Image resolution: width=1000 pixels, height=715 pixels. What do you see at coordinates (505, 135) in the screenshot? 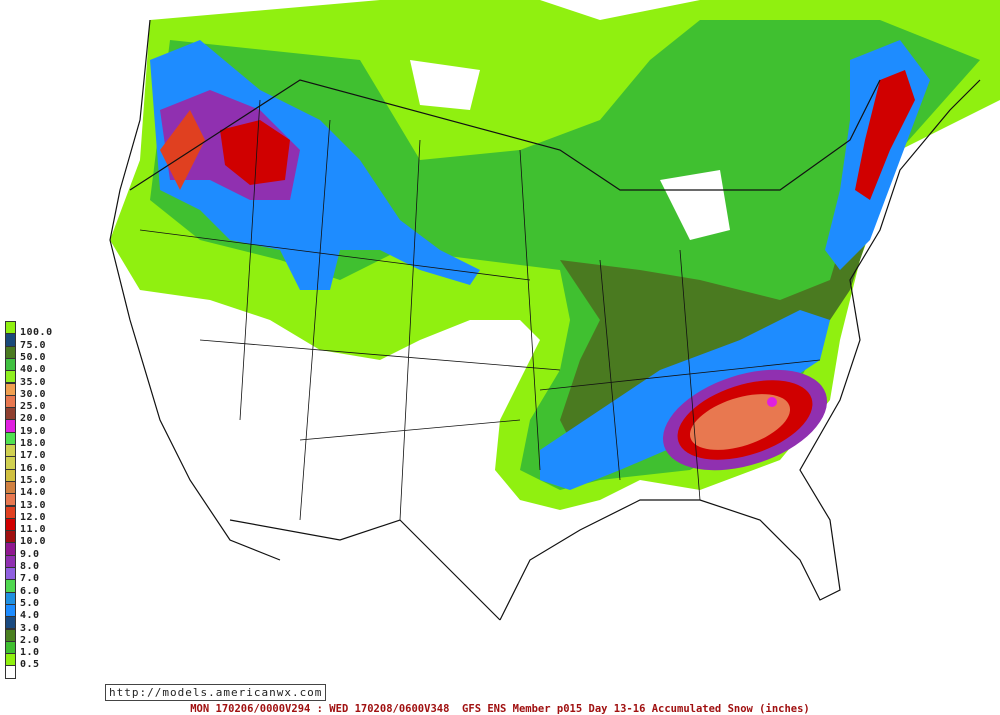
I see `us-canada-border` at bounding box center [505, 135].